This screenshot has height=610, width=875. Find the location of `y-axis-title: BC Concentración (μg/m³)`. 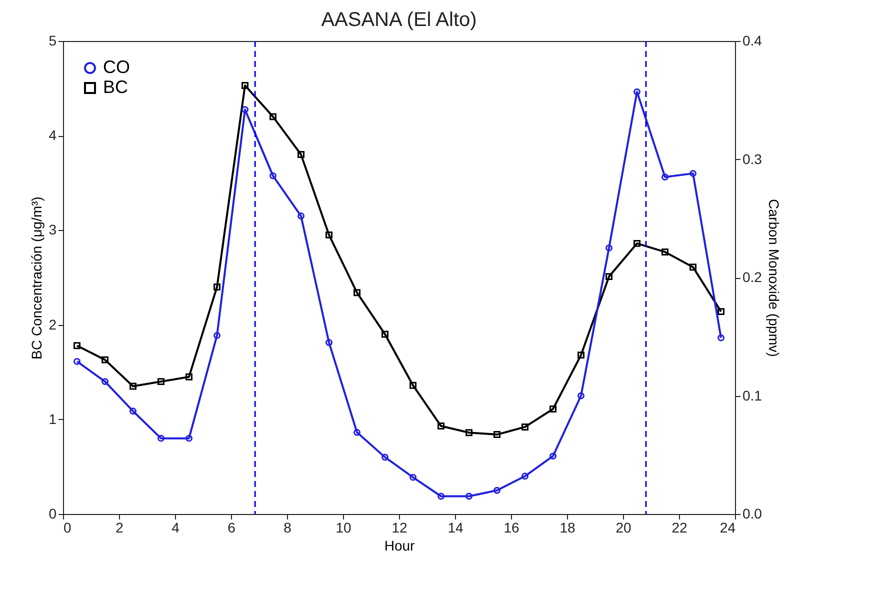

y-axis-title: BC Concentración (μg/m³) is located at coordinates (36, 278).